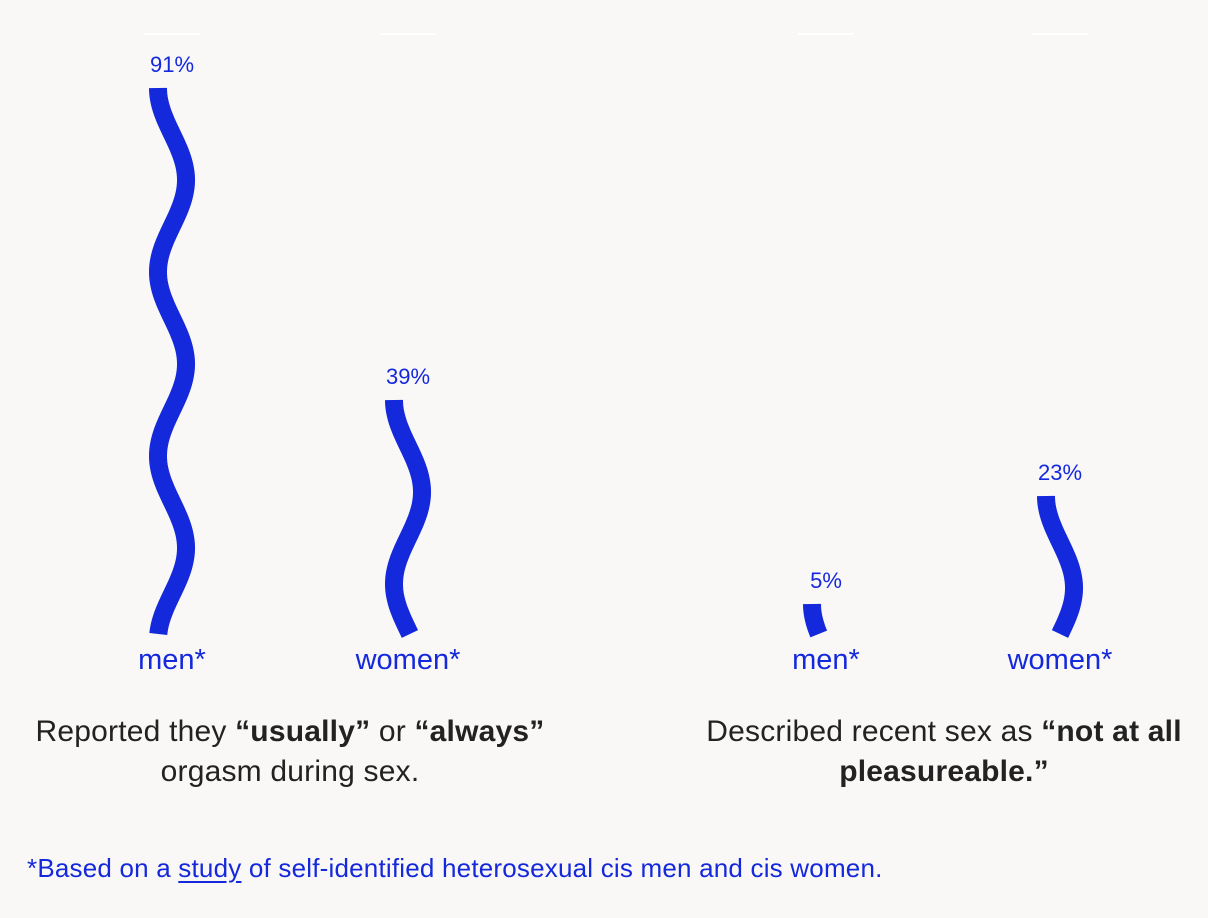 The width and height of the screenshot is (1208, 918). What do you see at coordinates (210, 868) in the screenshot?
I see `study-link: study` at bounding box center [210, 868].